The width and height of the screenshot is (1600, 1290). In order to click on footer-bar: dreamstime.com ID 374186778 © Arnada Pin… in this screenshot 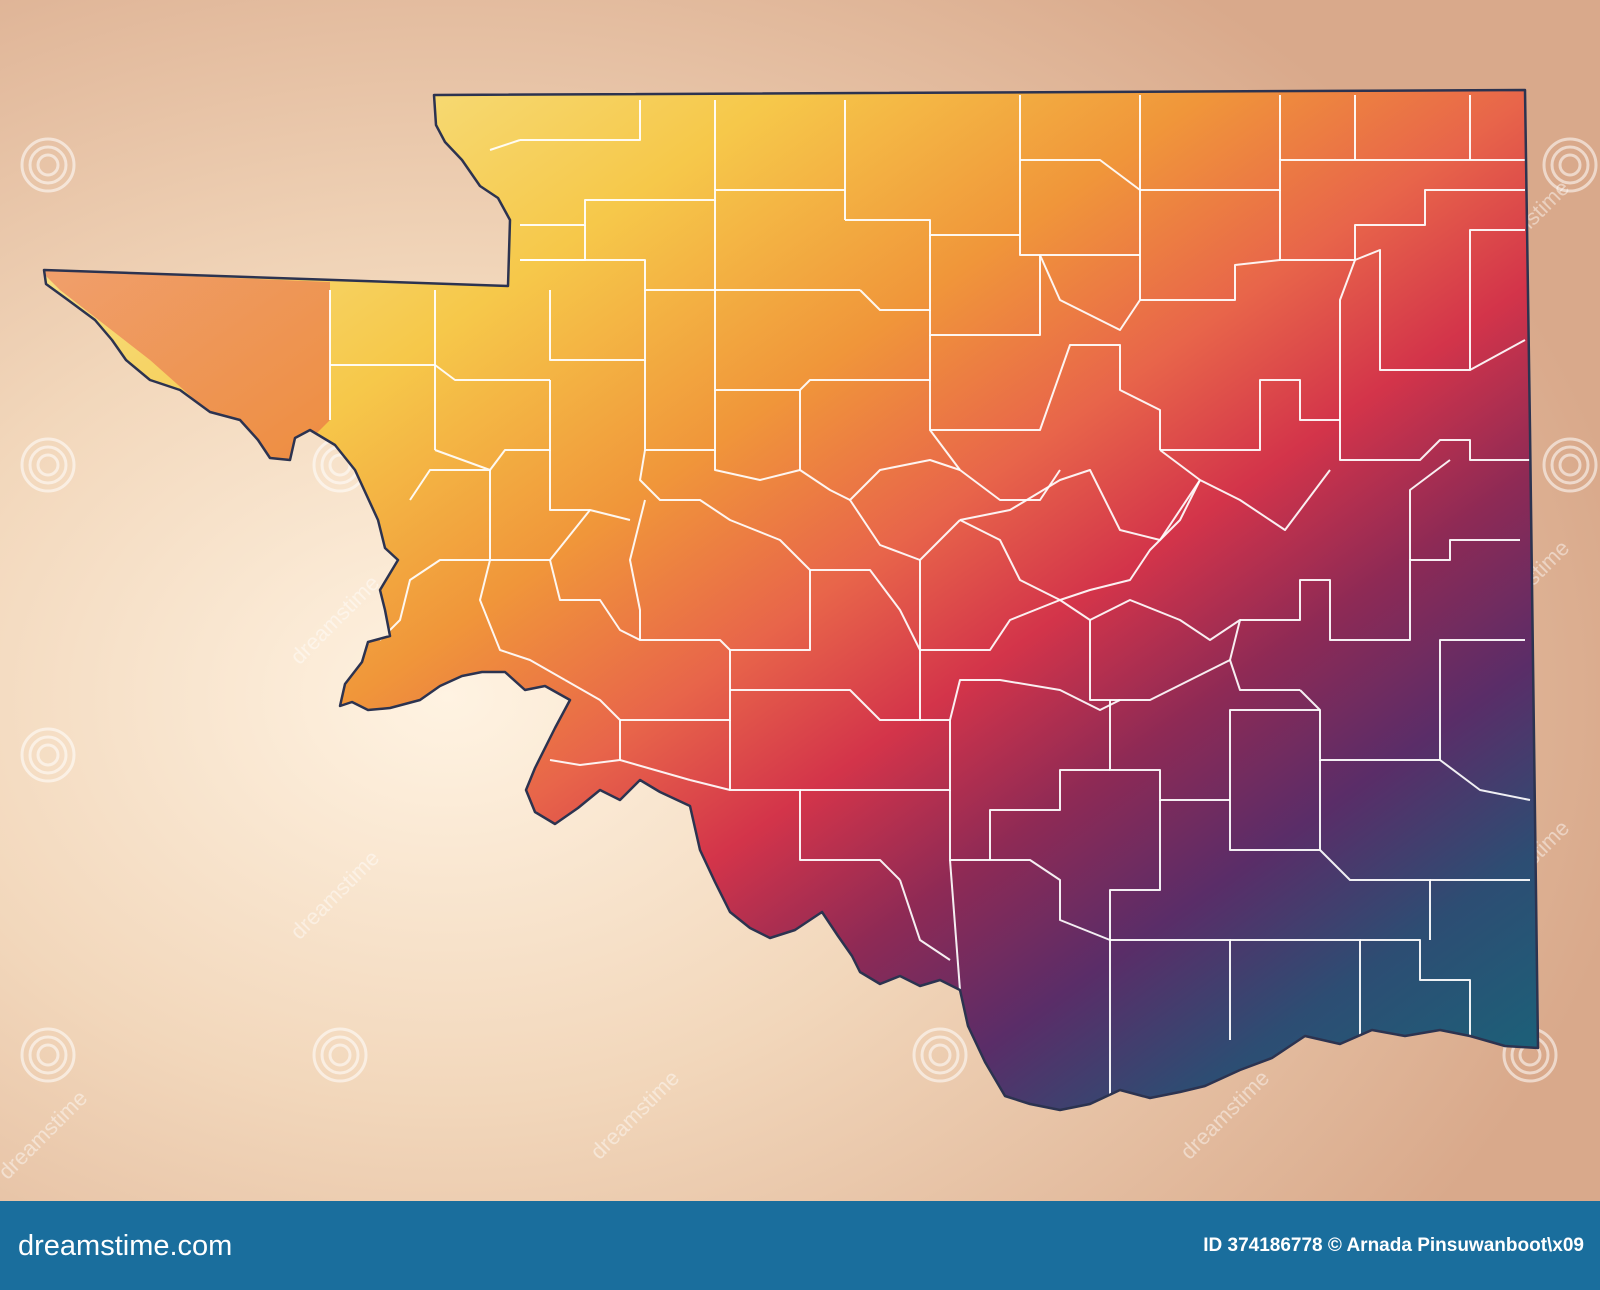, I will do `click(800, 1245)`.